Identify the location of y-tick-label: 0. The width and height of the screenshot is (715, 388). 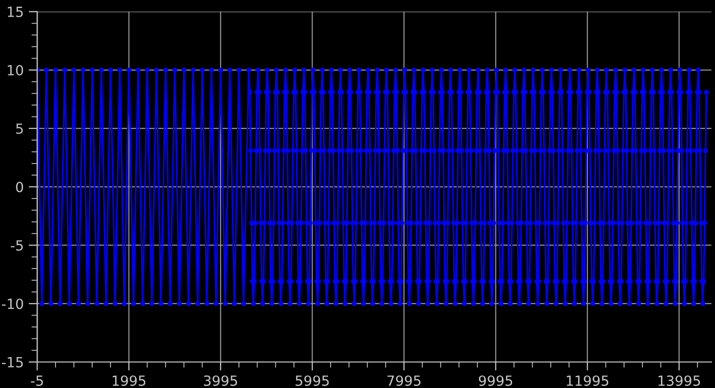
(20, 187).